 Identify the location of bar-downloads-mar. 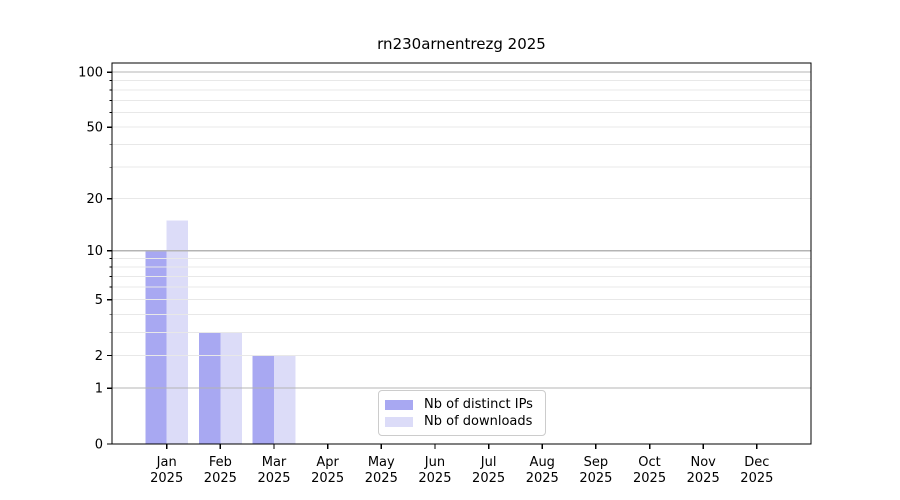
(285, 399).